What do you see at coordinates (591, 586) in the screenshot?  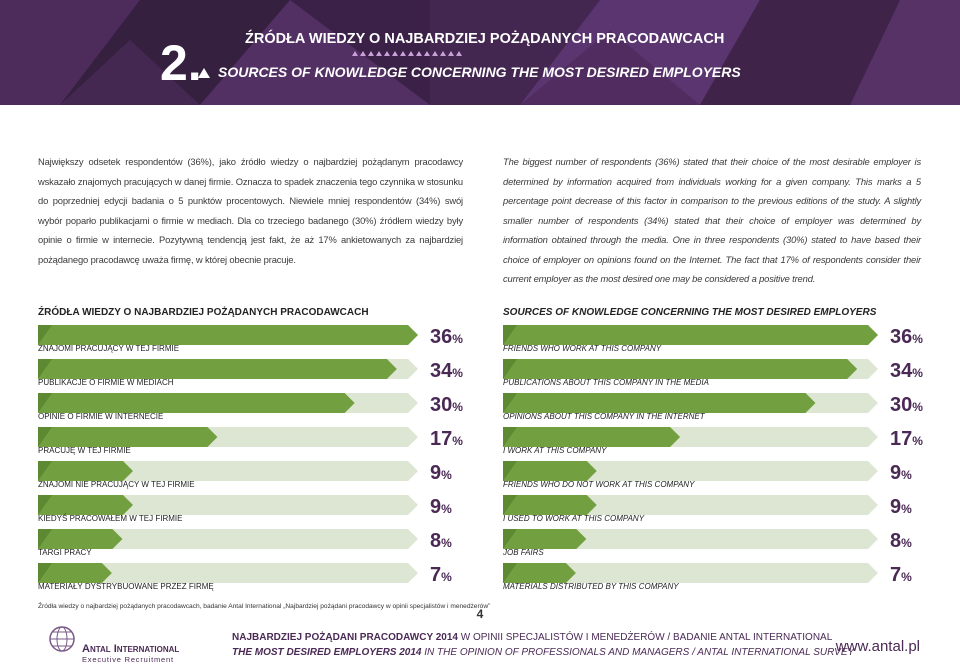 I see `category-label: MATERIALS DISTRIBUTED BY THIS COMPANY` at bounding box center [591, 586].